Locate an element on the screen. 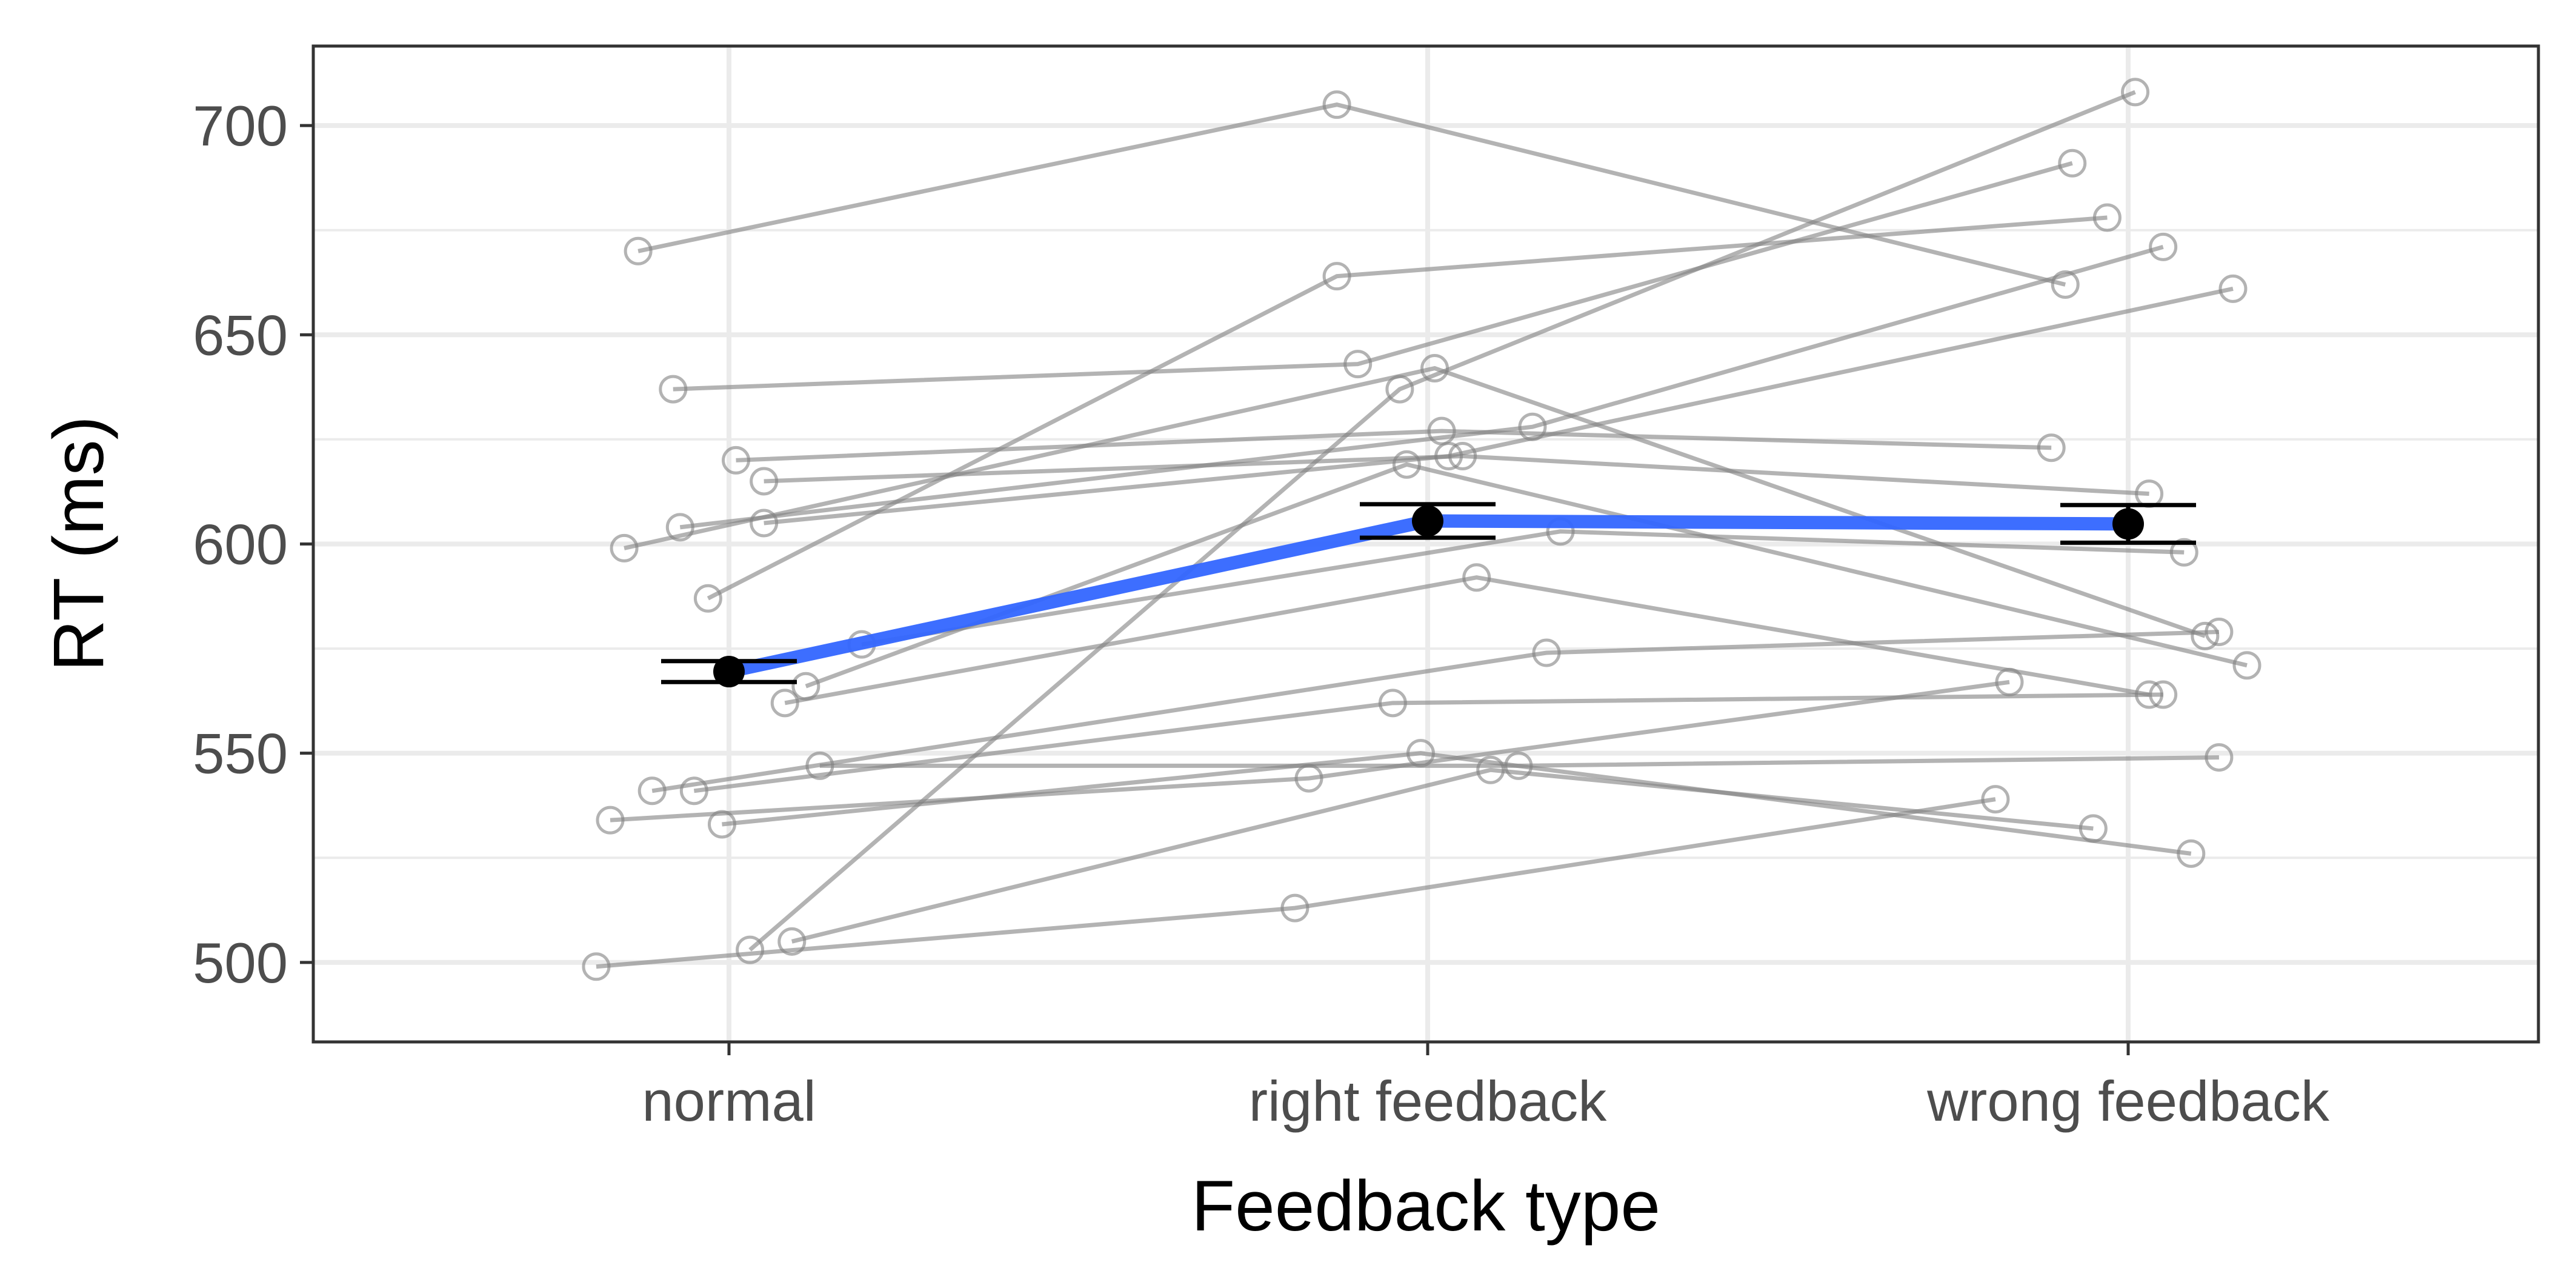 The height and width of the screenshot is (1288, 2576). y-tick-label: 700 is located at coordinates (240, 126).